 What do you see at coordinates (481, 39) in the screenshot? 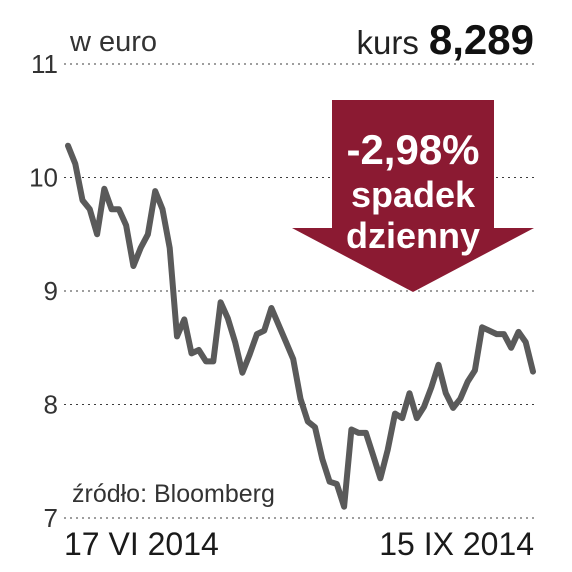
I see `kurs-value: 8,289` at bounding box center [481, 39].